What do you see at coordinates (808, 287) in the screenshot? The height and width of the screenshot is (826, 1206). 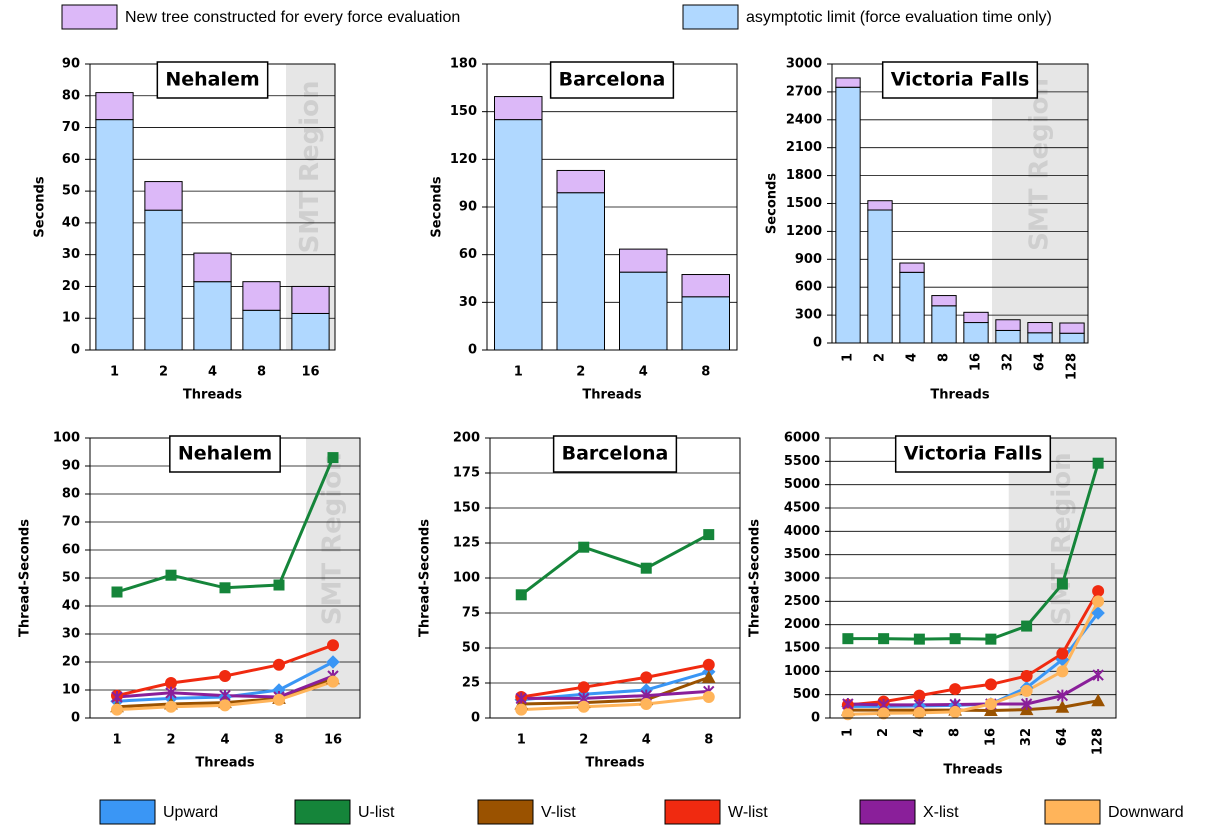 I see `y-tick-label: 600` at bounding box center [808, 287].